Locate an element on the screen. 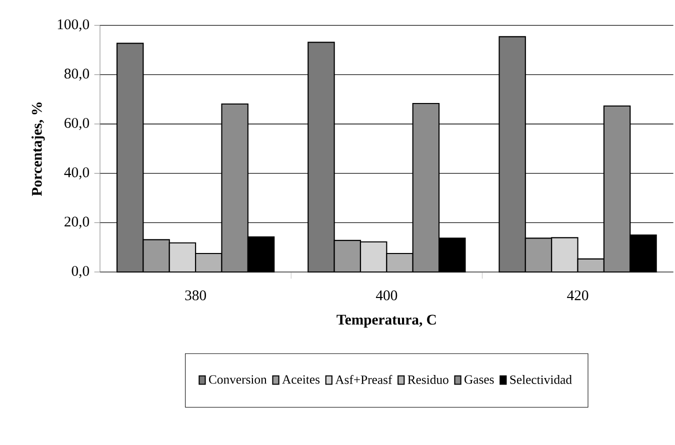 Image resolution: width=675 pixels, height=445 pixels. legend-label: Gases is located at coordinates (479, 379).